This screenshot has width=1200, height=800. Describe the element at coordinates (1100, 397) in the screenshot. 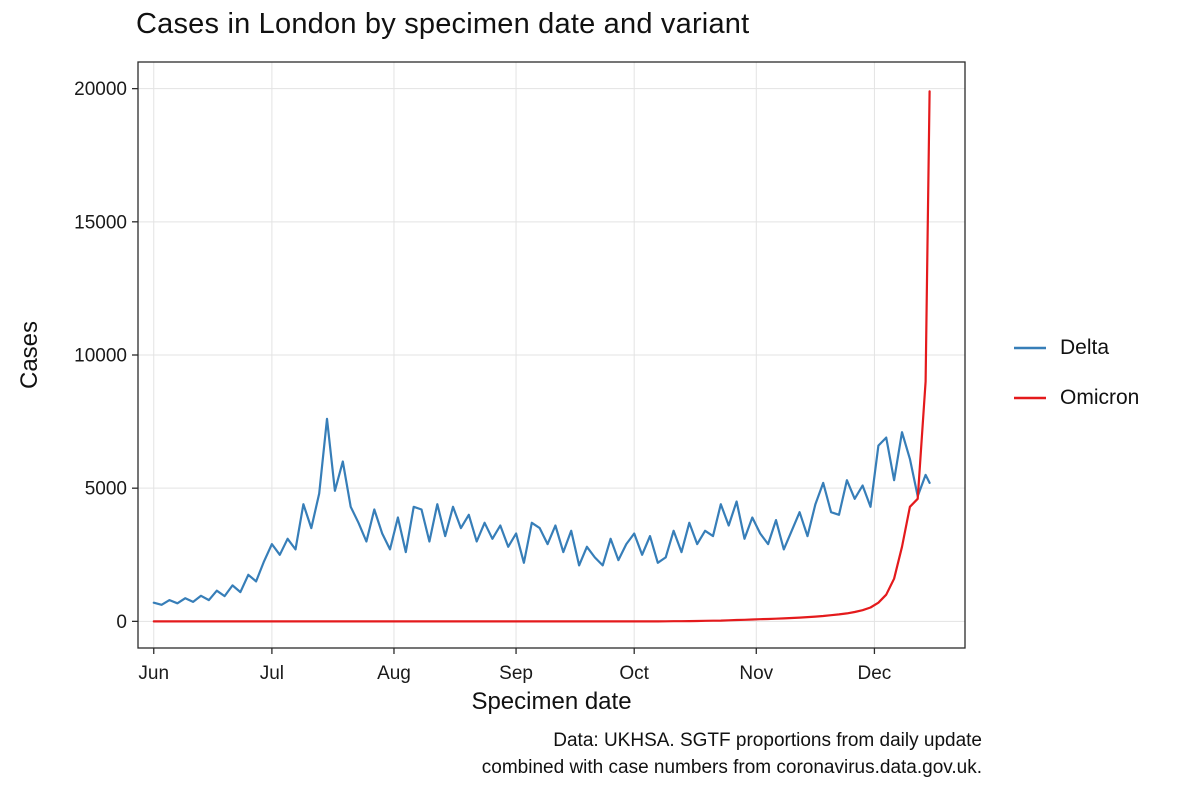

I see `legend-label-omicron: Omicron` at that location.